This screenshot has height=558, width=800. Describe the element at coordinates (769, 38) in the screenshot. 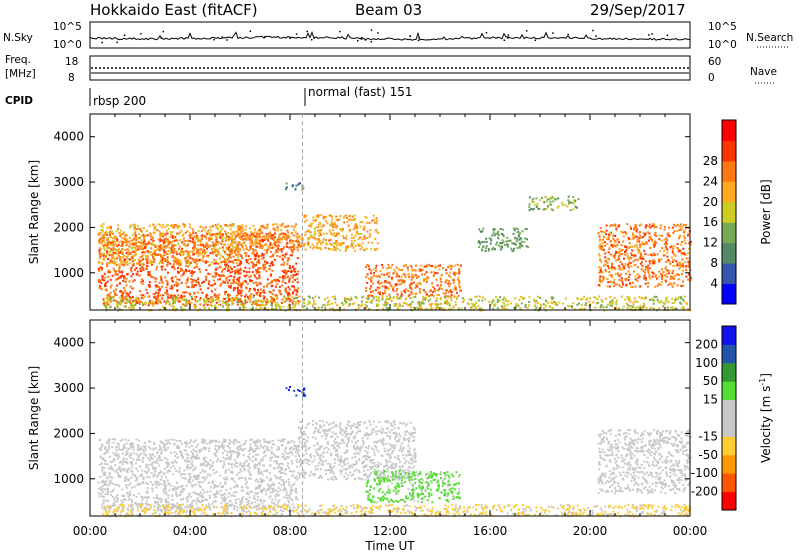

I see `nsearch-label: N.Search` at that location.